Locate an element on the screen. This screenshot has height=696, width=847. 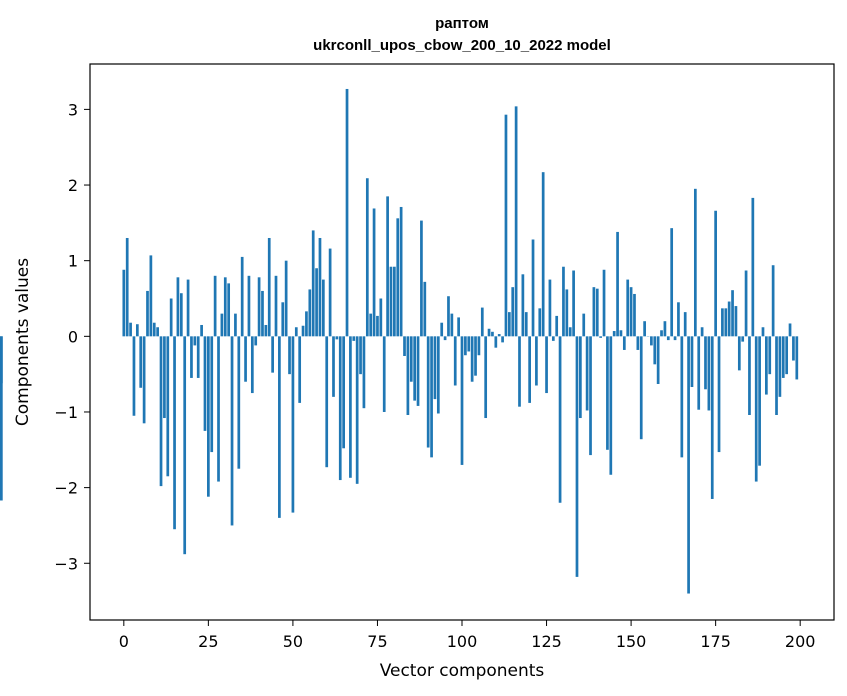
x-tick-label: 75 is located at coordinates (377, 641).